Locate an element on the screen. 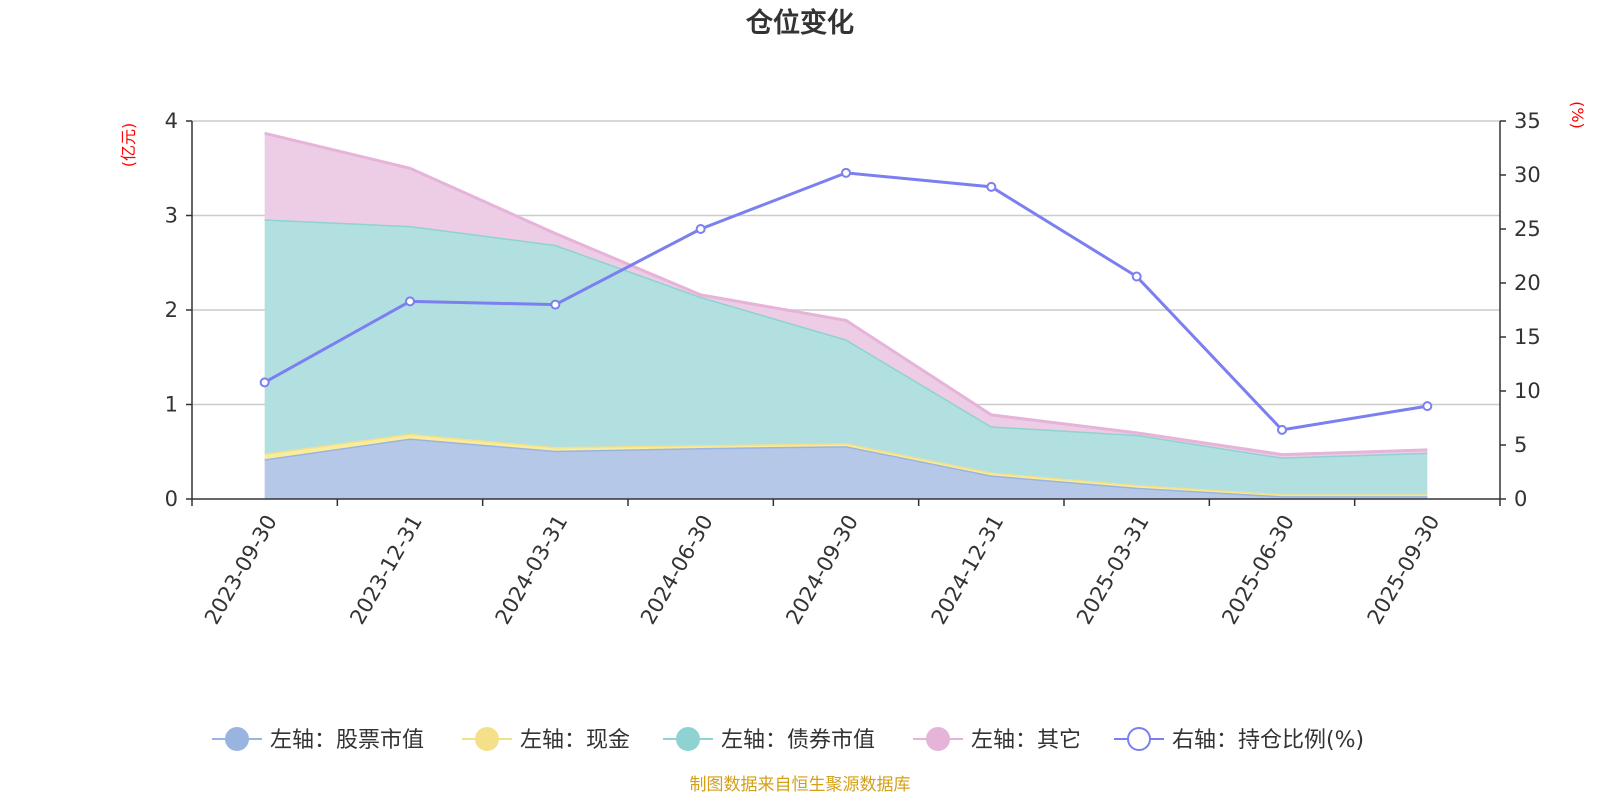  legend-label: 右轴：持仓比例(%) is located at coordinates (1268, 740).